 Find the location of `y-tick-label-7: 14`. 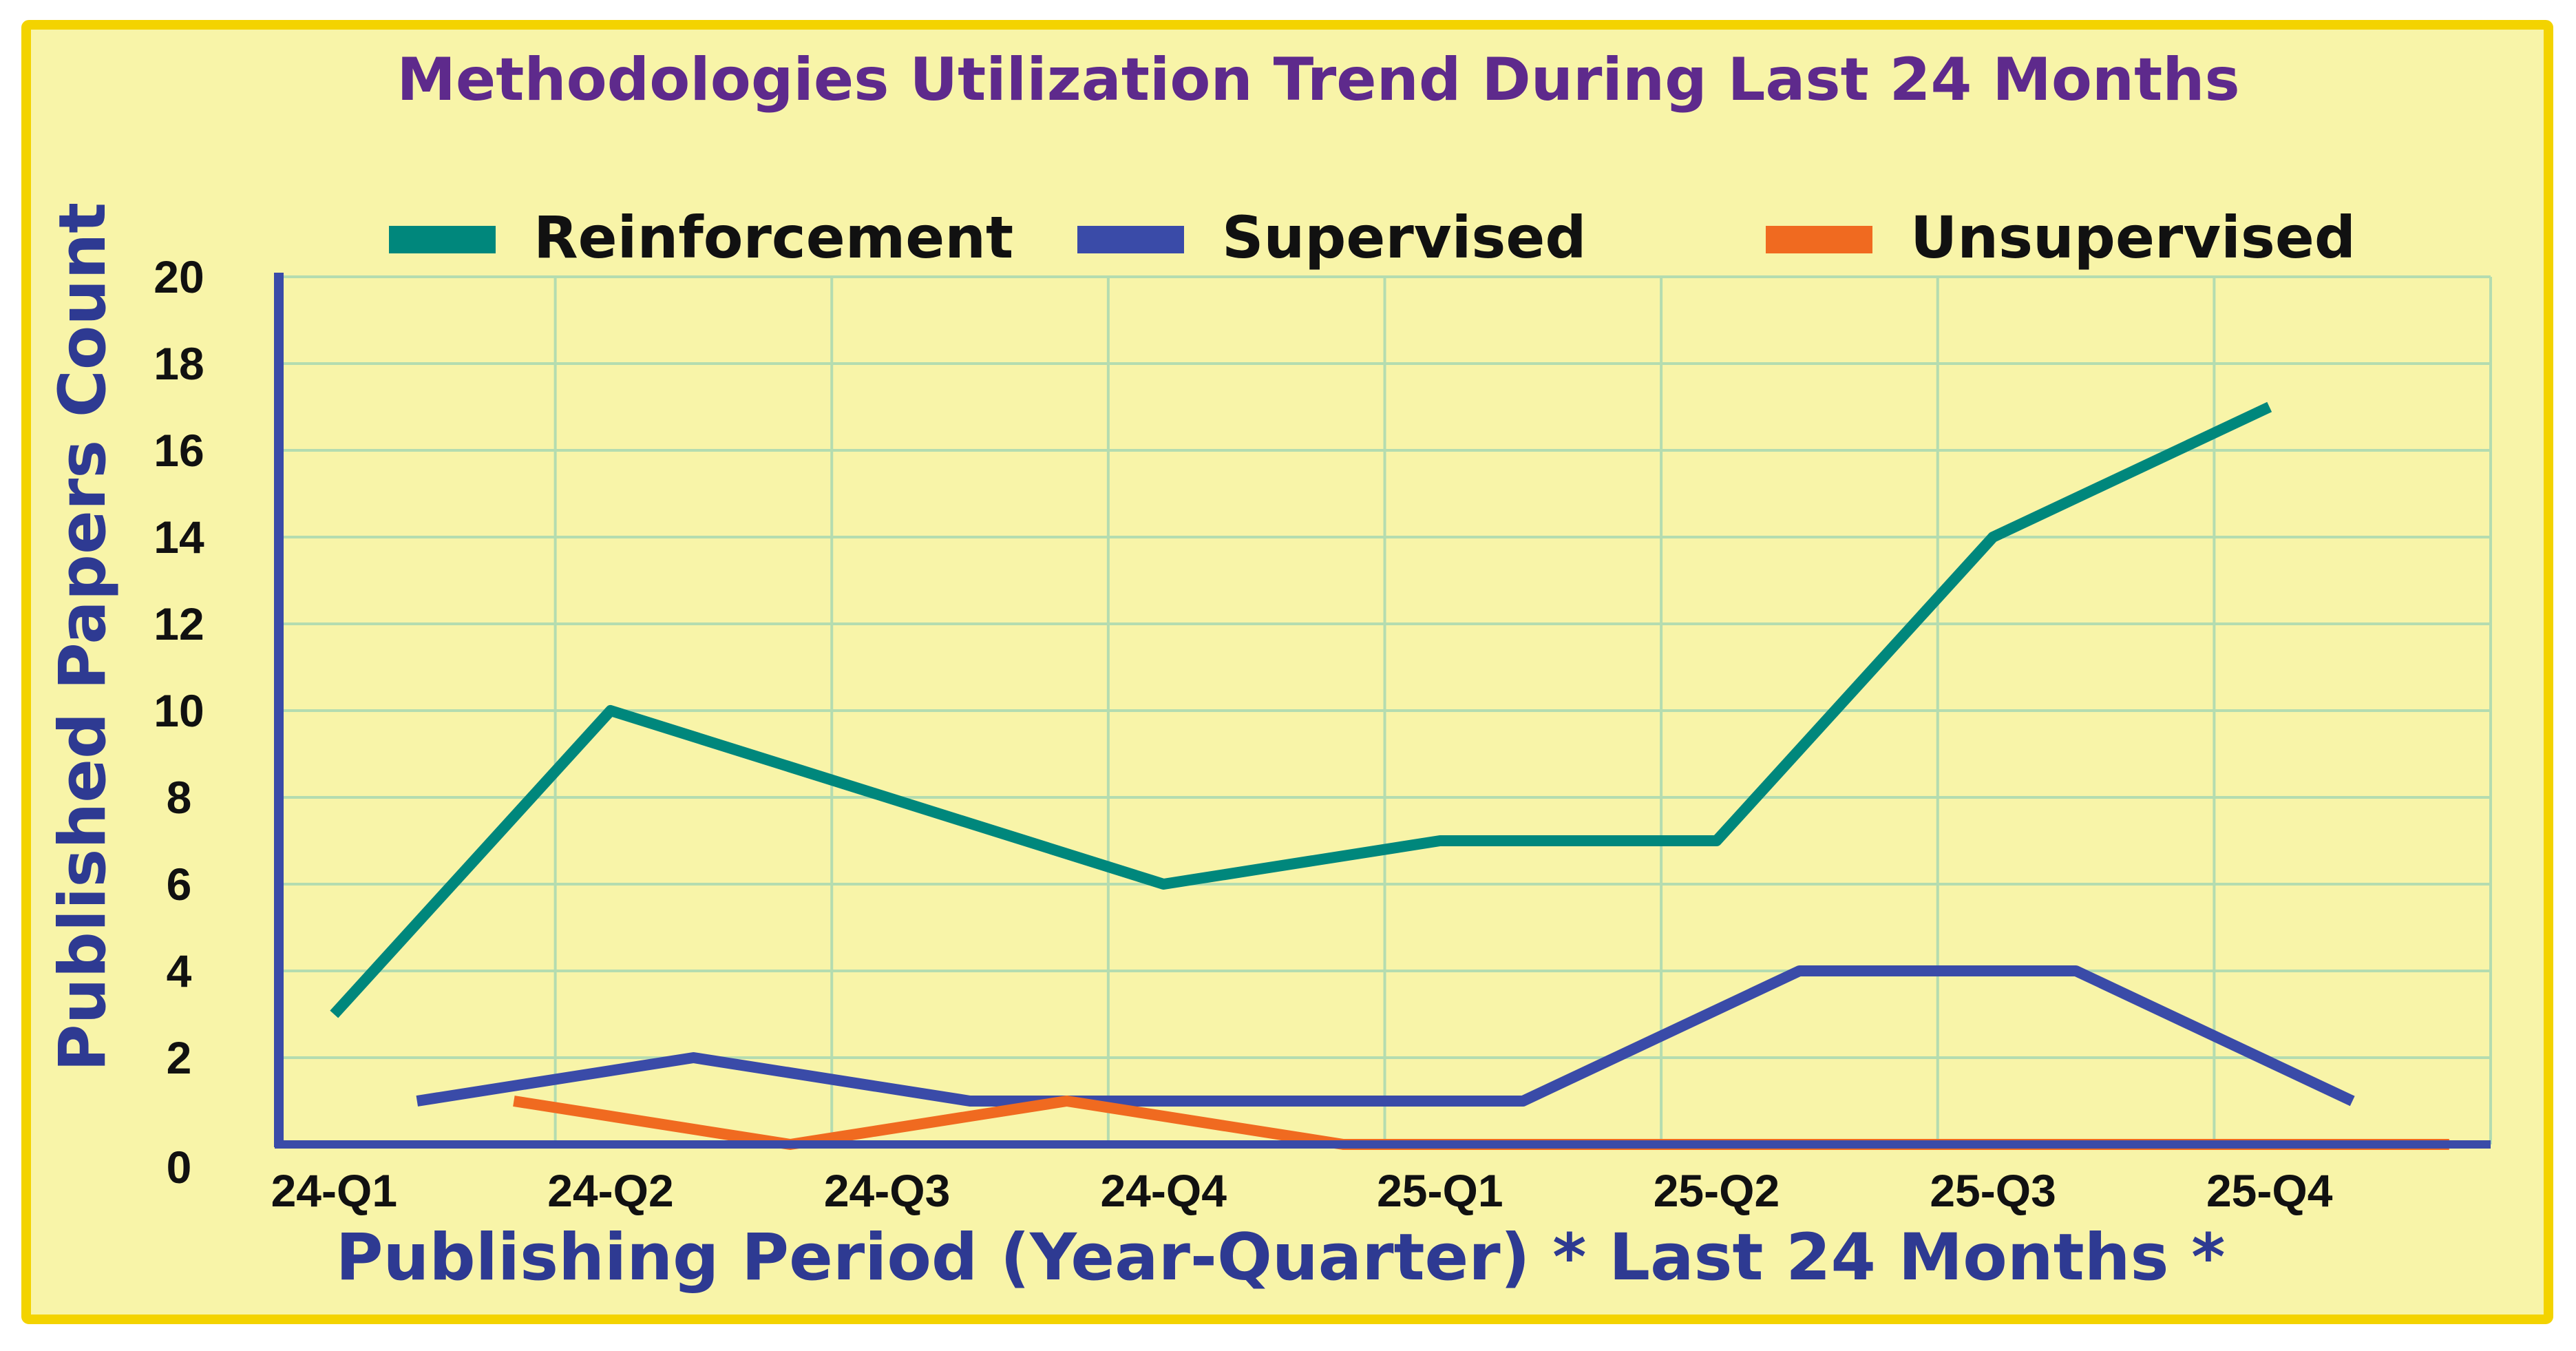

y-tick-label-7: 14 is located at coordinates (179, 537).